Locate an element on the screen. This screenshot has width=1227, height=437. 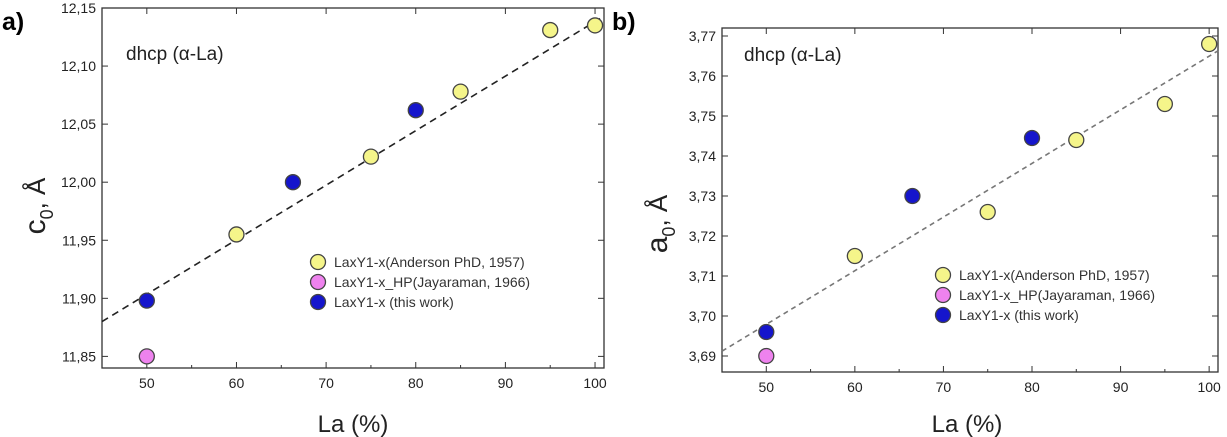
y-tick-label: 3,76 is located at coordinates (702, 76).